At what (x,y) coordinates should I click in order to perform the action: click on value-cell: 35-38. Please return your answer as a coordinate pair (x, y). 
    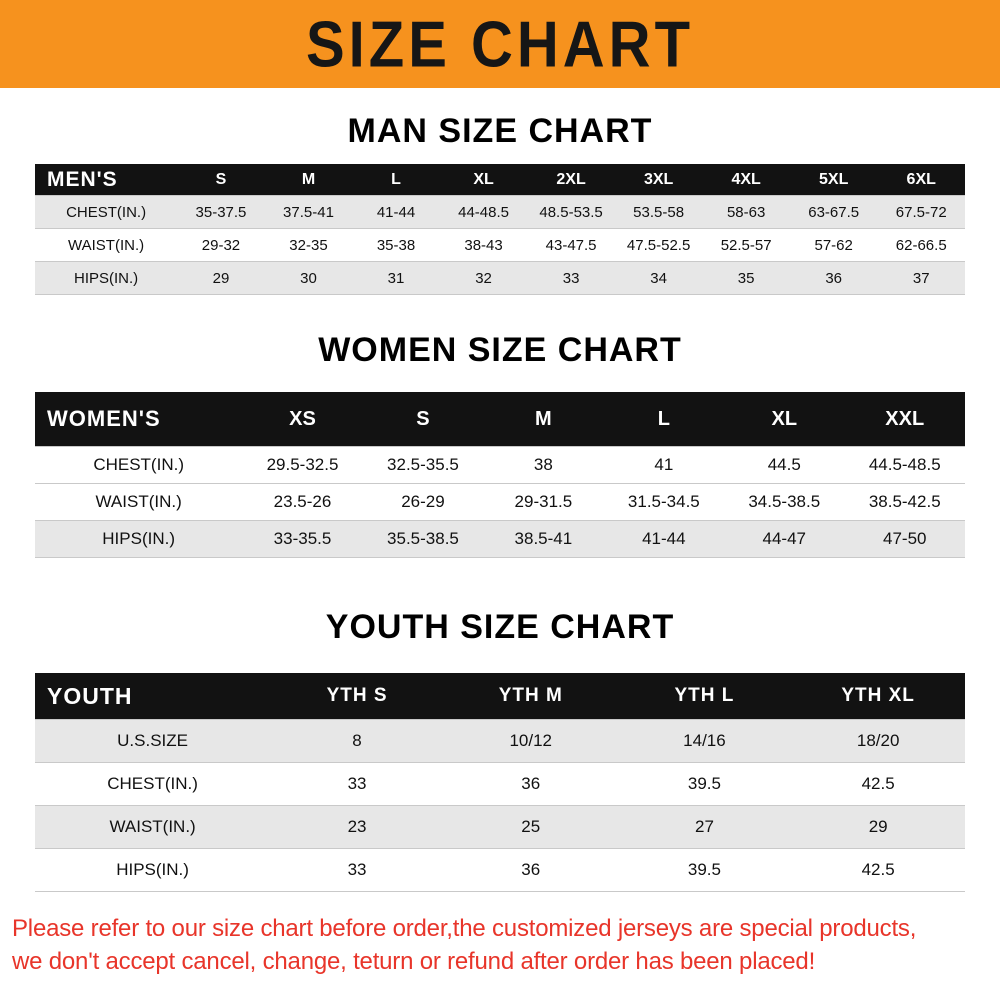
    Looking at the image, I should click on (396, 245).